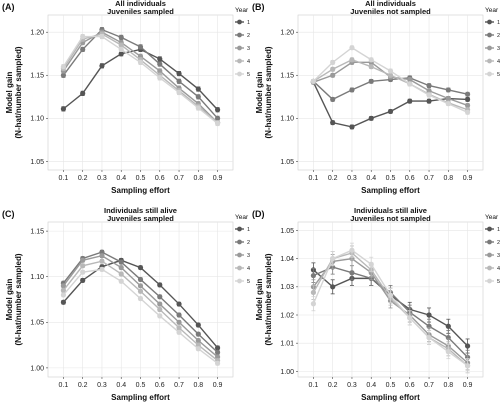 The height and width of the screenshot is (415, 500). I want to click on panel-letter: (B), so click(258, 7).